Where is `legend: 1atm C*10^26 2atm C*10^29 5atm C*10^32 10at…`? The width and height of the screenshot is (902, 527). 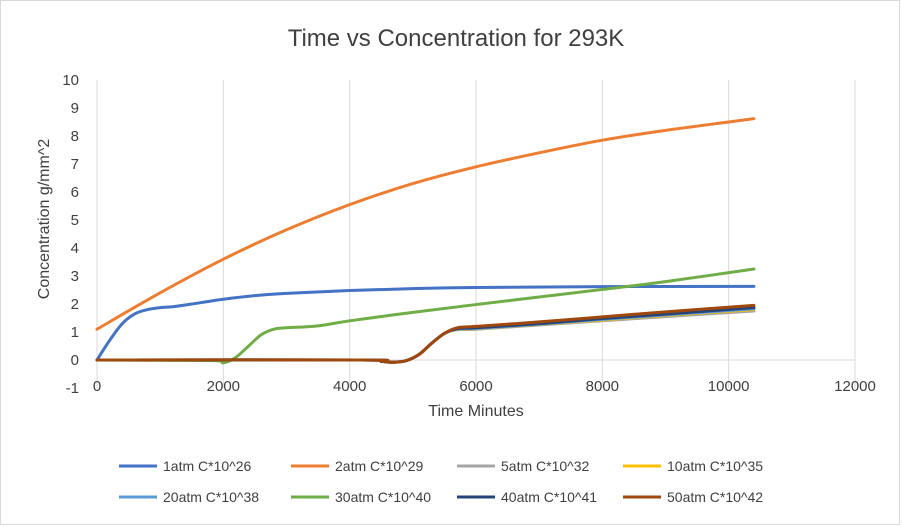 legend: 1atm C*10^26 2atm C*10^29 5atm C*10^32 10at… is located at coordinates (441, 481).